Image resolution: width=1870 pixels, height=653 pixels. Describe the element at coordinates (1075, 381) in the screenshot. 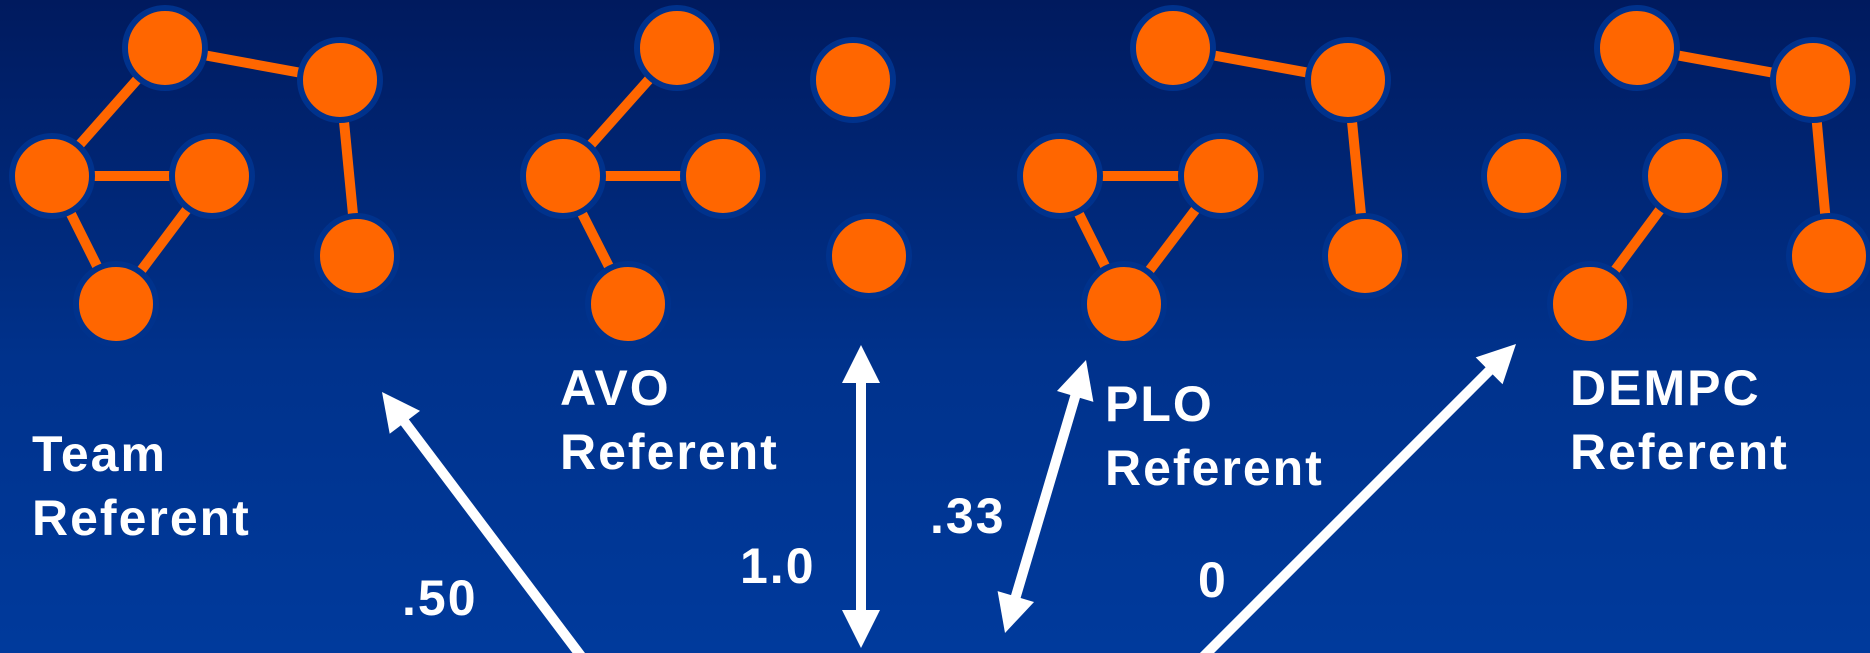

I see `plo-similarity-arrow-head` at that location.